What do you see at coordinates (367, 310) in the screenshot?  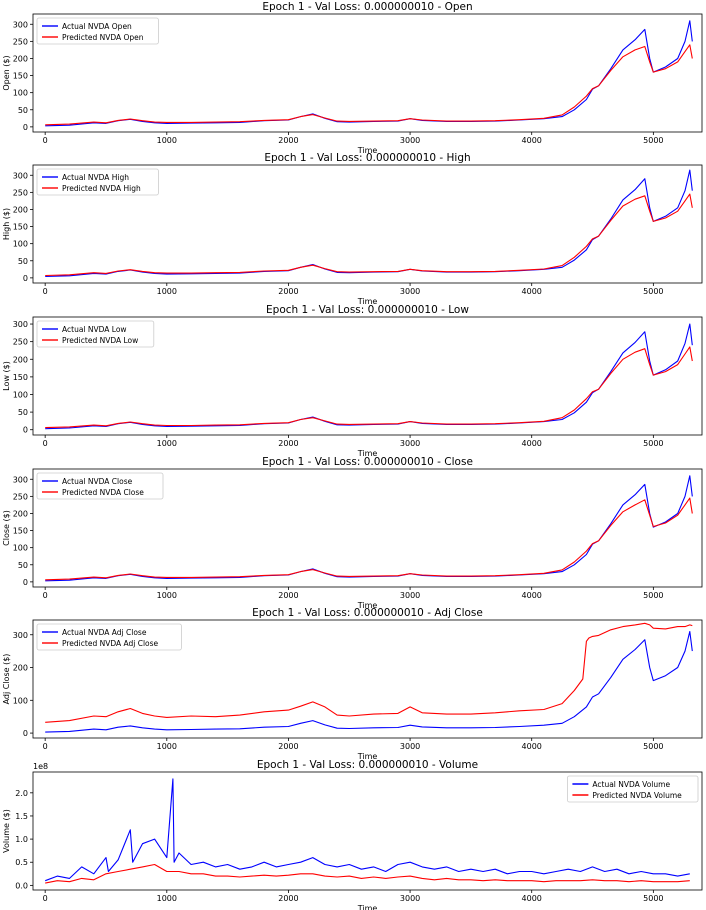 I see `chart-title: Epoch 1 - Val Loss: 0.000000010 - Low` at bounding box center [367, 310].